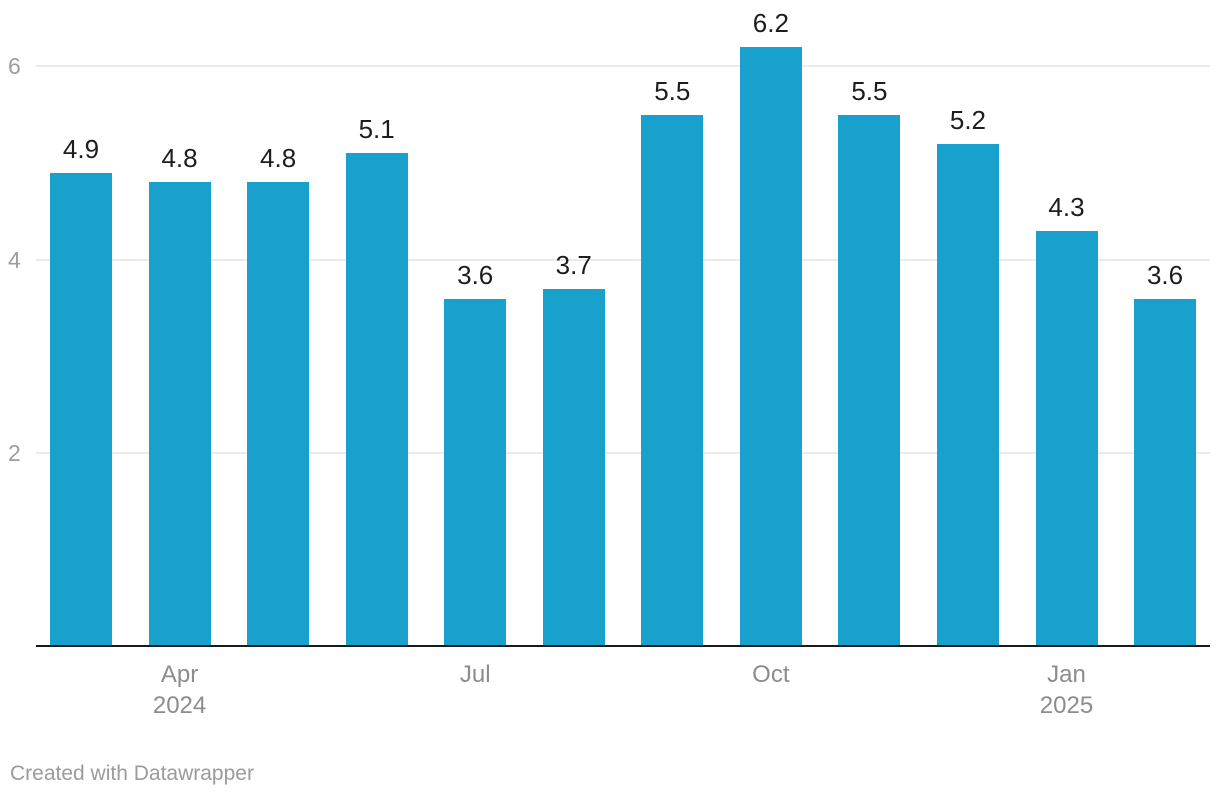 This screenshot has width=1220, height=800. I want to click on x-tick-label-line: Jul, so click(475, 674).